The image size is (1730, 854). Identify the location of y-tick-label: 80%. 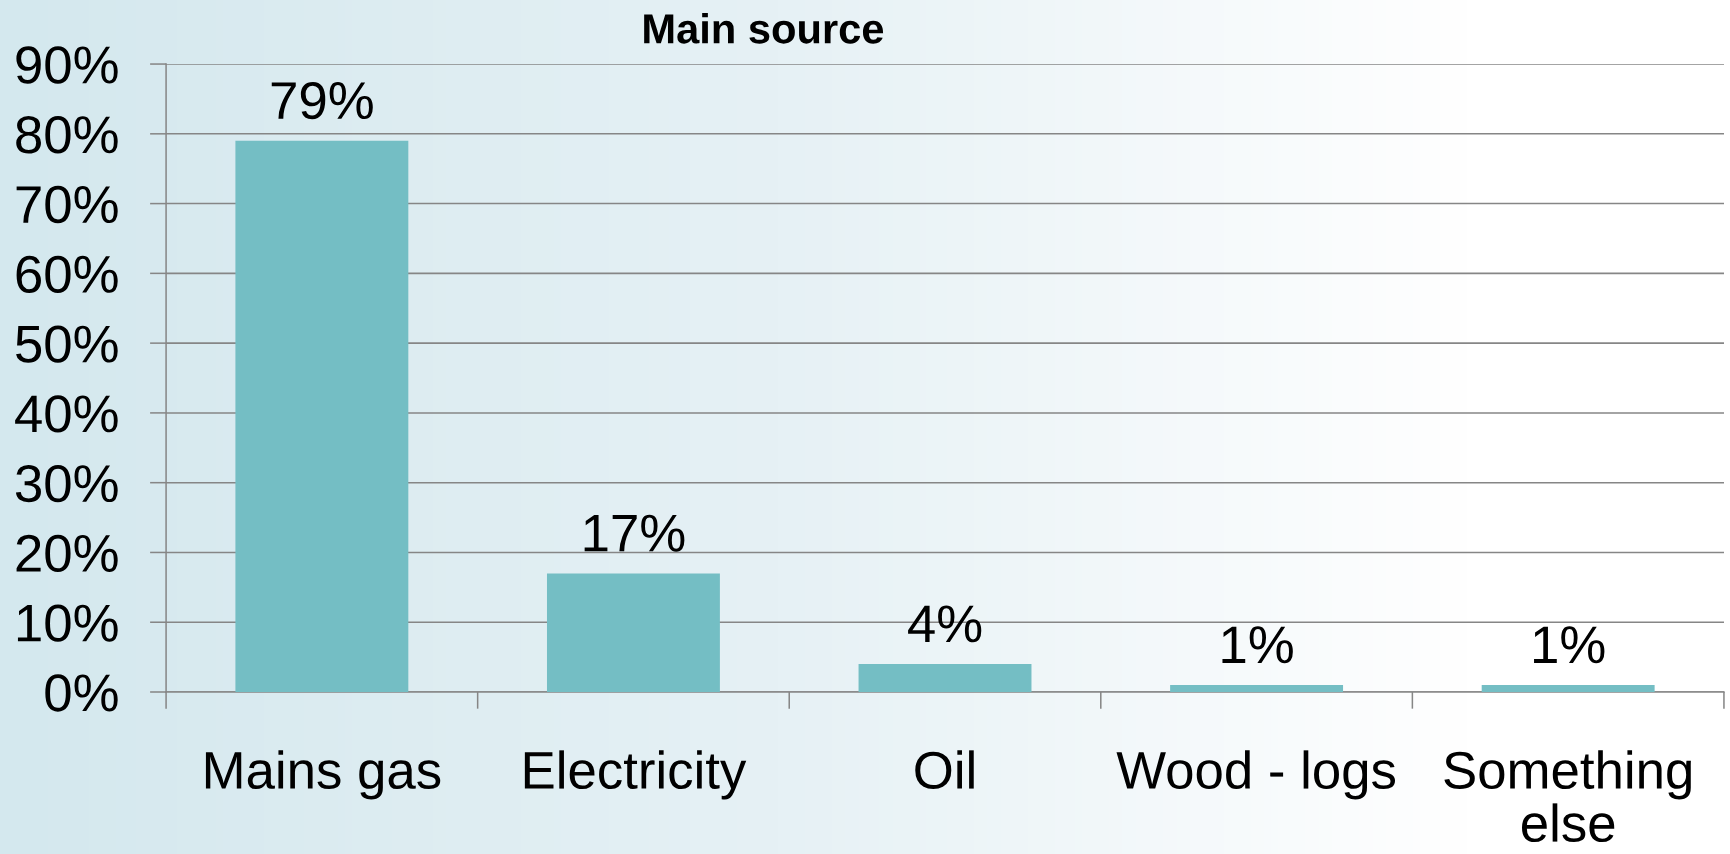
(67, 135).